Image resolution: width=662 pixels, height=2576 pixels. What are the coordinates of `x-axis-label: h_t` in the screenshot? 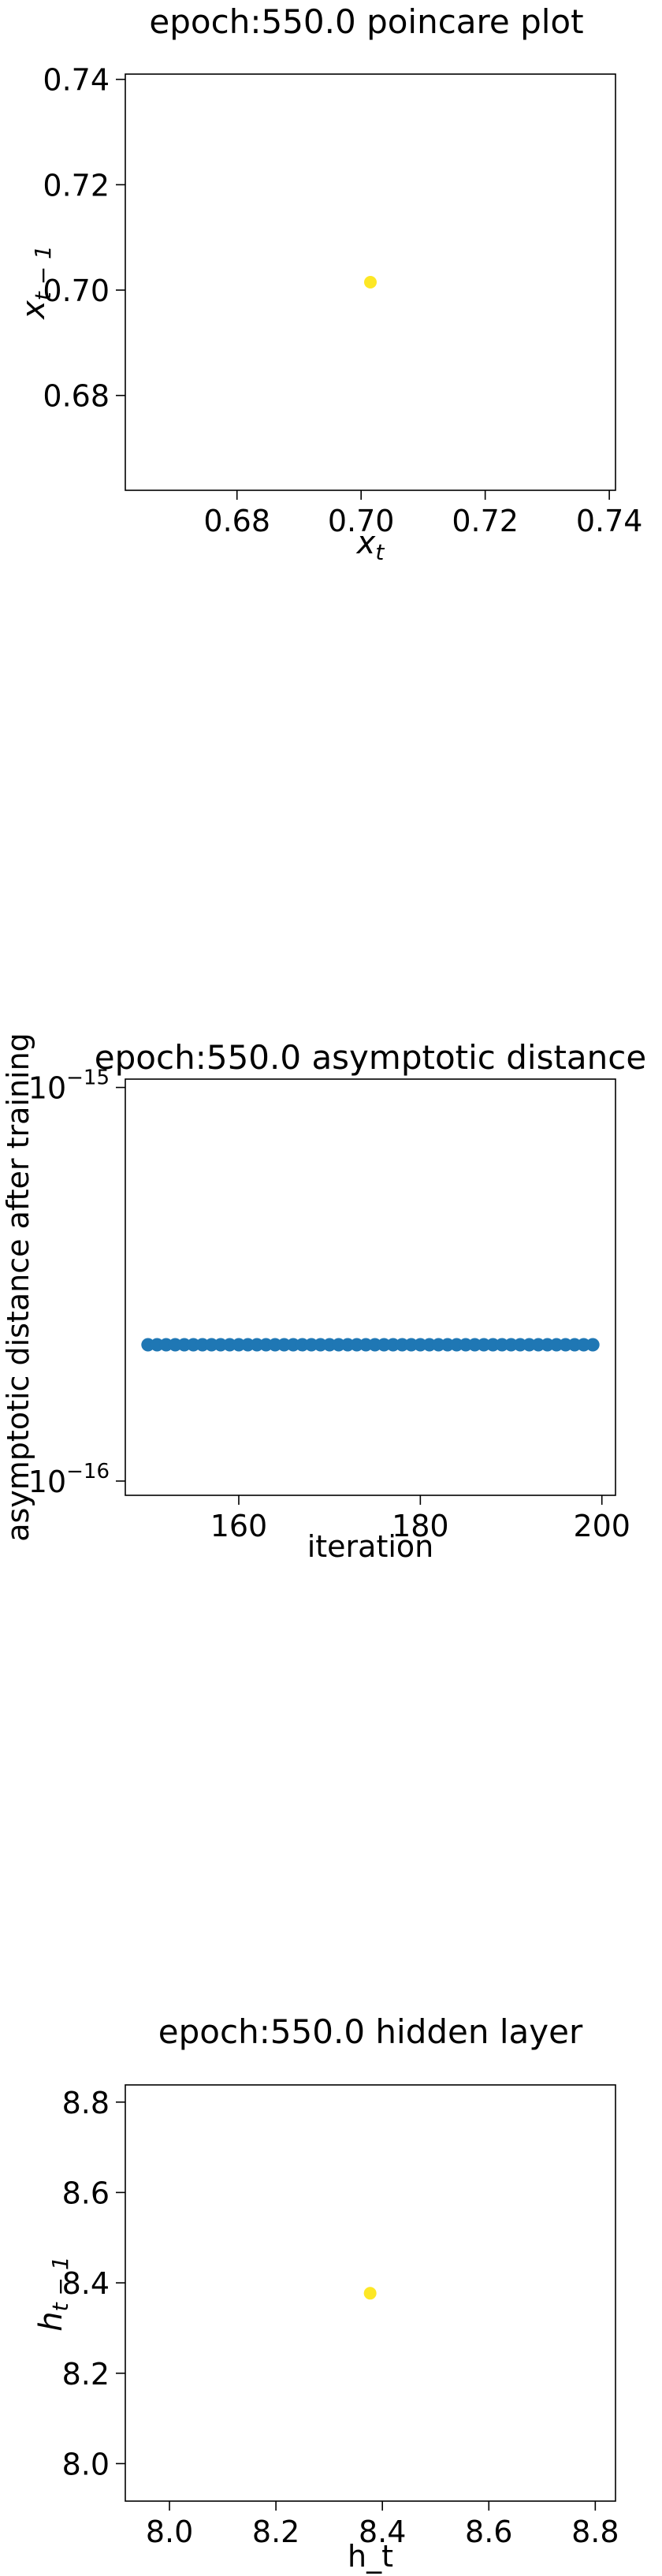 It's located at (371, 2556).